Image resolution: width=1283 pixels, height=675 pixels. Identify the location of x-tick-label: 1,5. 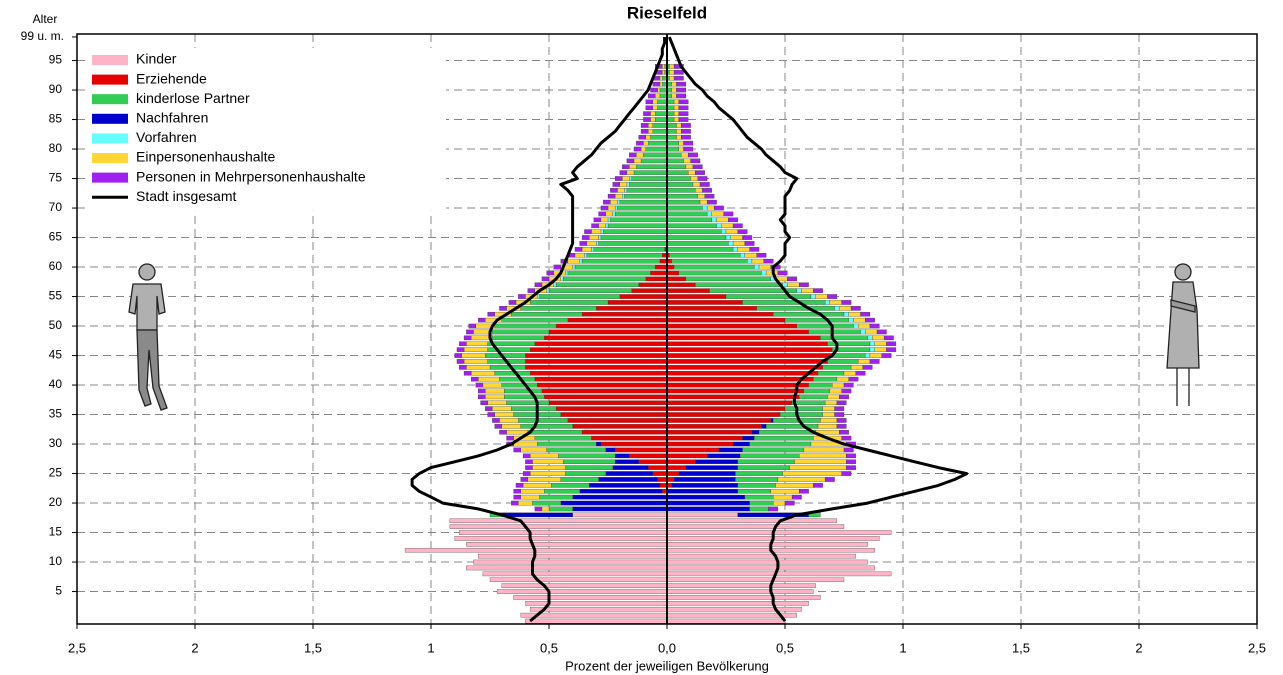
(1021, 647).